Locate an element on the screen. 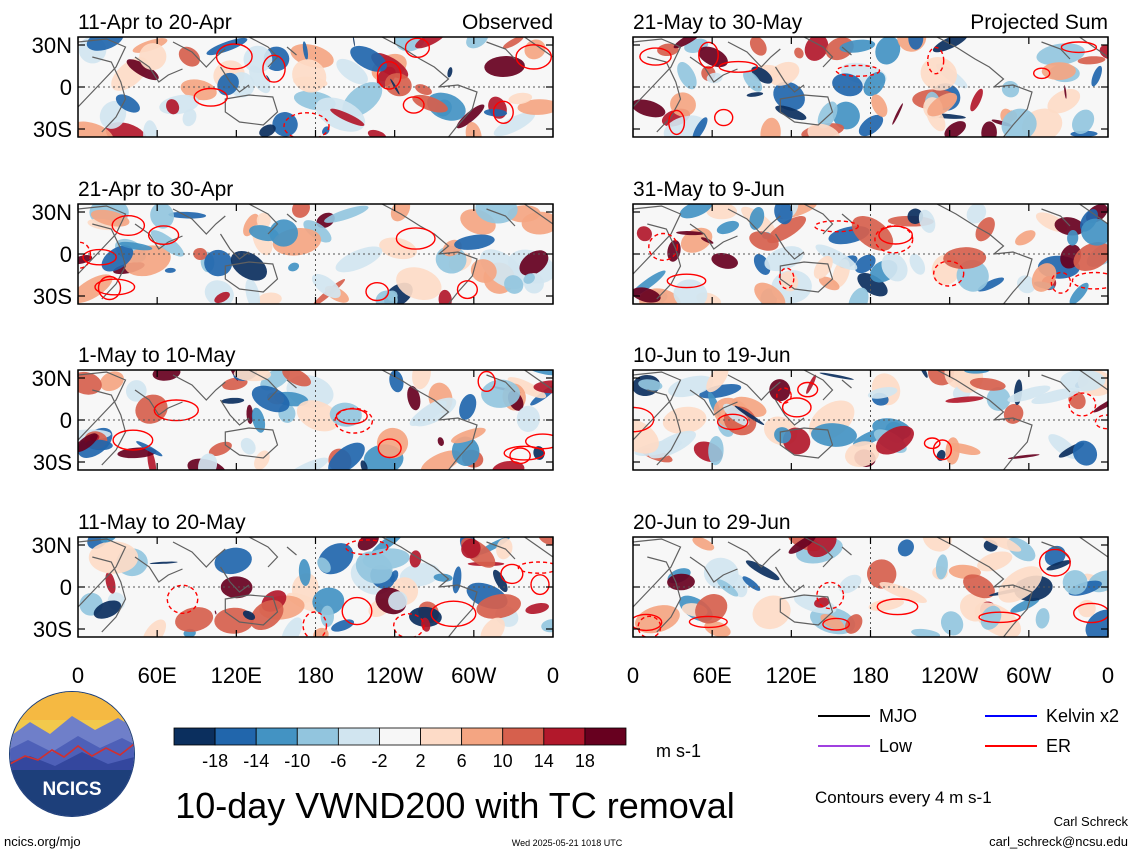 The width and height of the screenshot is (1135, 856). author-email: carl_schreck@ncsu.edu is located at coordinates (1058, 841).